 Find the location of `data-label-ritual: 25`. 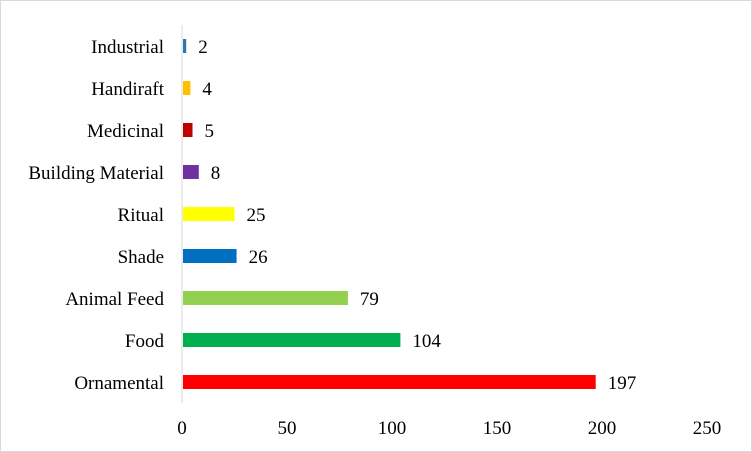

data-label-ritual: 25 is located at coordinates (256, 215).